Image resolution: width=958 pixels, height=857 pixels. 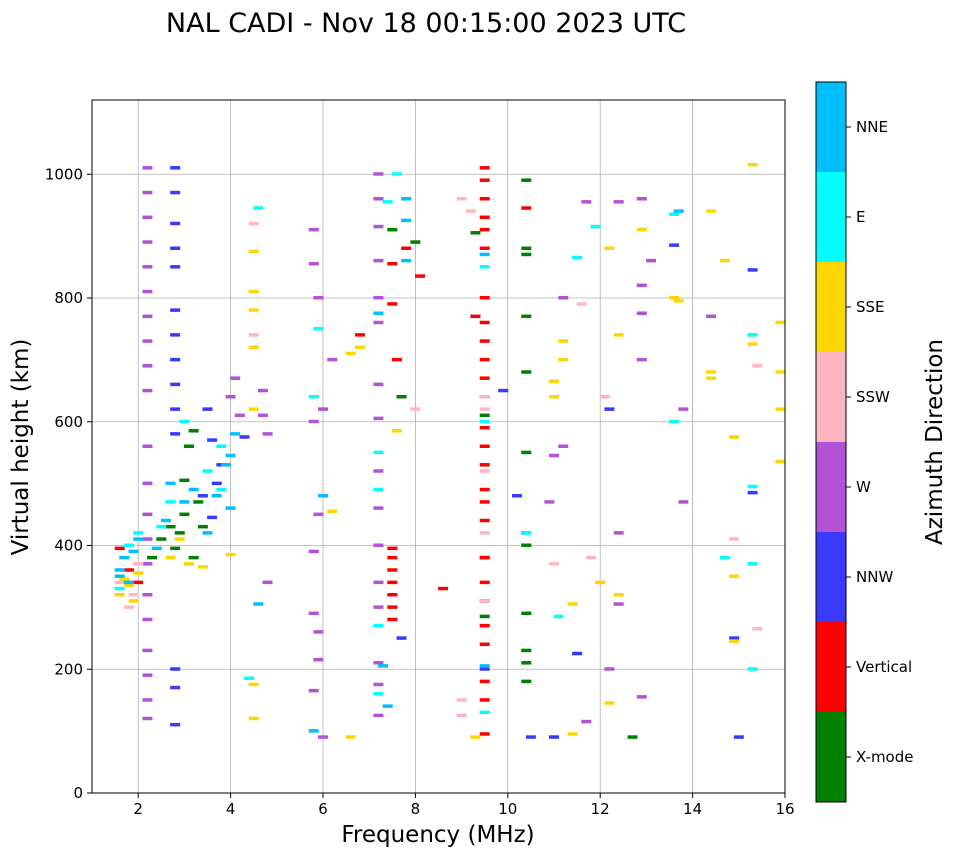 What do you see at coordinates (870, 307) in the screenshot?
I see `colorbar-tick-label: SSE` at bounding box center [870, 307].